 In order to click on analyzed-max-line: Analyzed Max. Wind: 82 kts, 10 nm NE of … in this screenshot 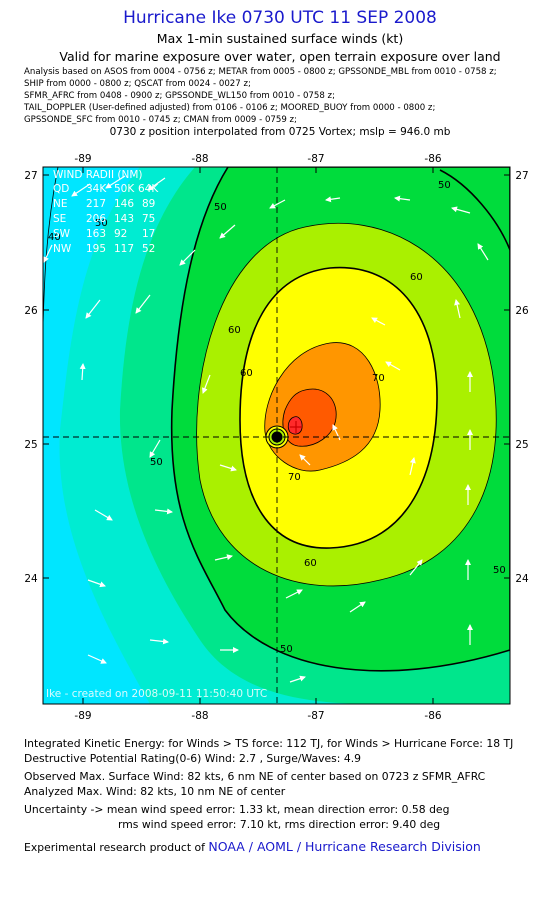, I will do `click(155, 791)`.